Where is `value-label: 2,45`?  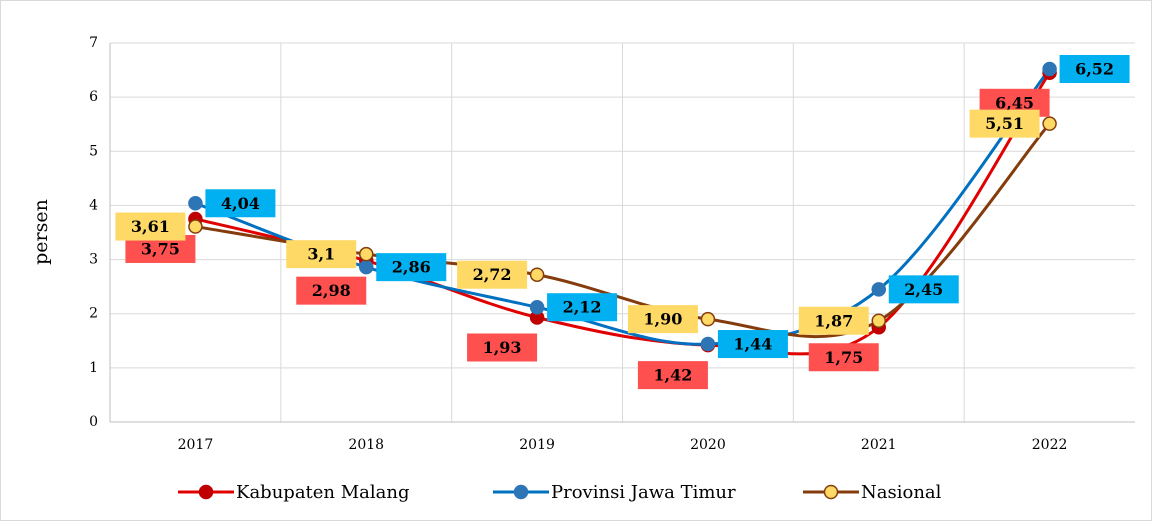 value-label: 2,45 is located at coordinates (923, 289).